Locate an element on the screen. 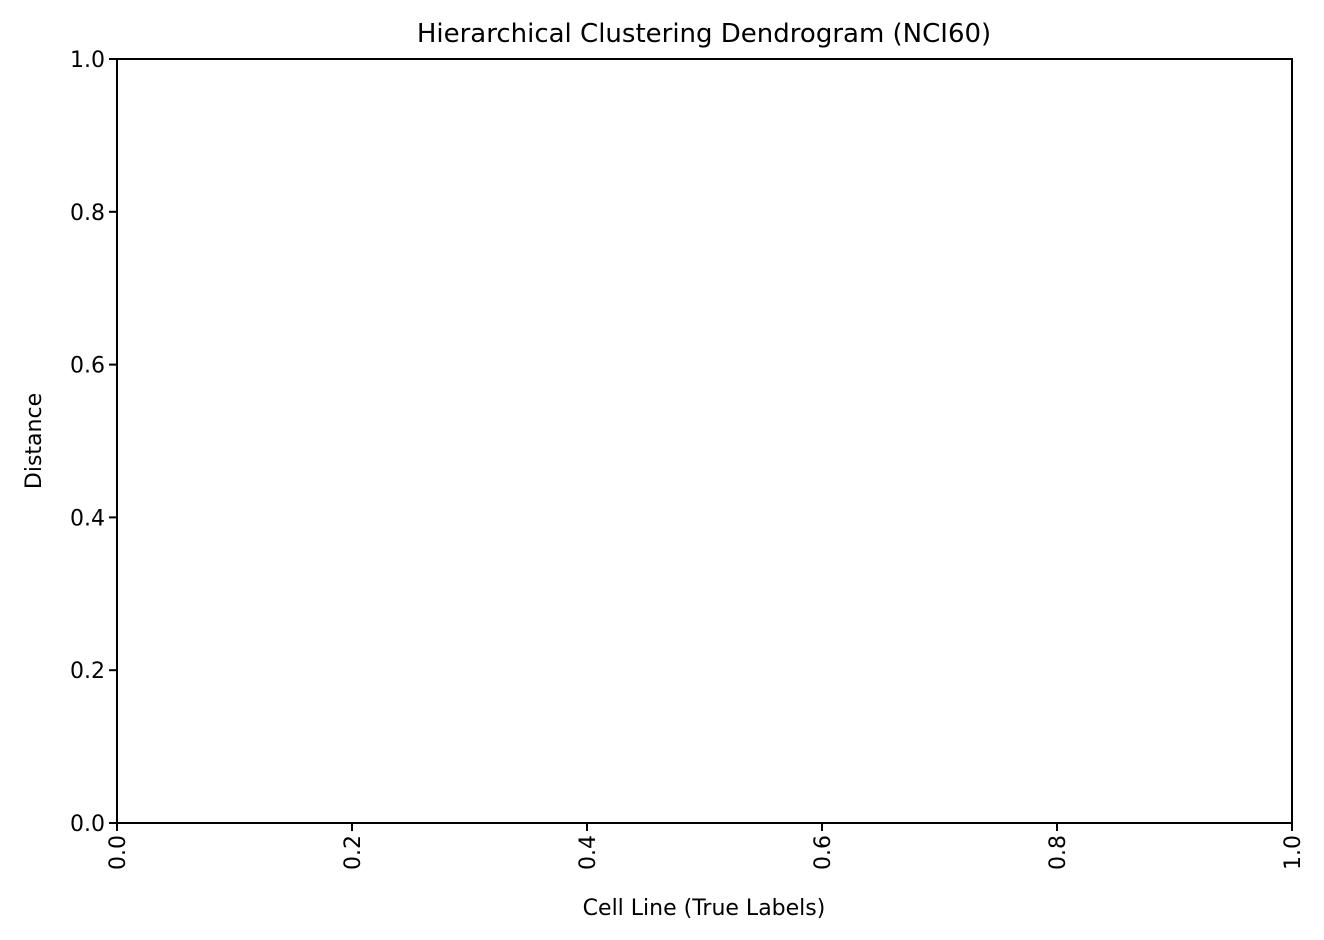 The image size is (1324, 940). y-axis-title: Distance is located at coordinates (34, 441).